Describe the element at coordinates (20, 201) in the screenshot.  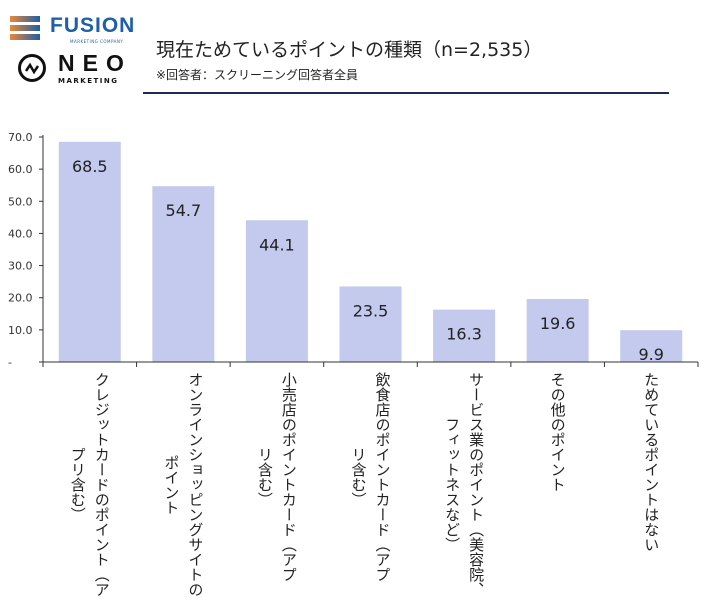
I see `y-tick-label: 50.0` at that location.